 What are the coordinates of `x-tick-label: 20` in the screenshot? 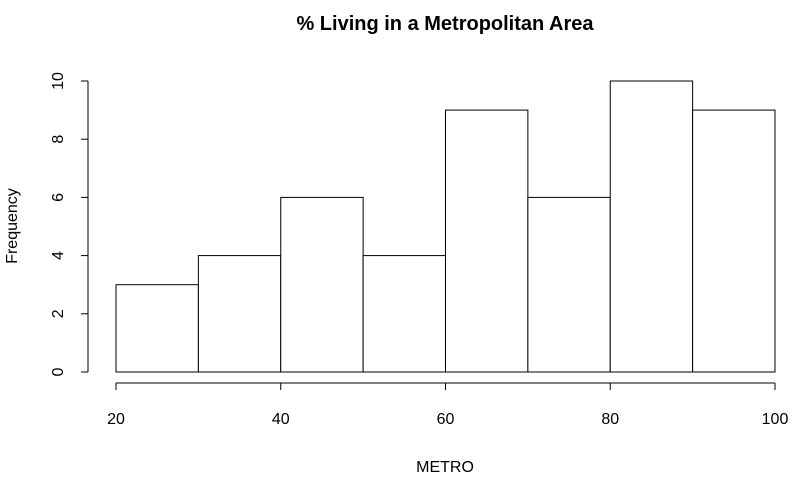 It's located at (116, 419).